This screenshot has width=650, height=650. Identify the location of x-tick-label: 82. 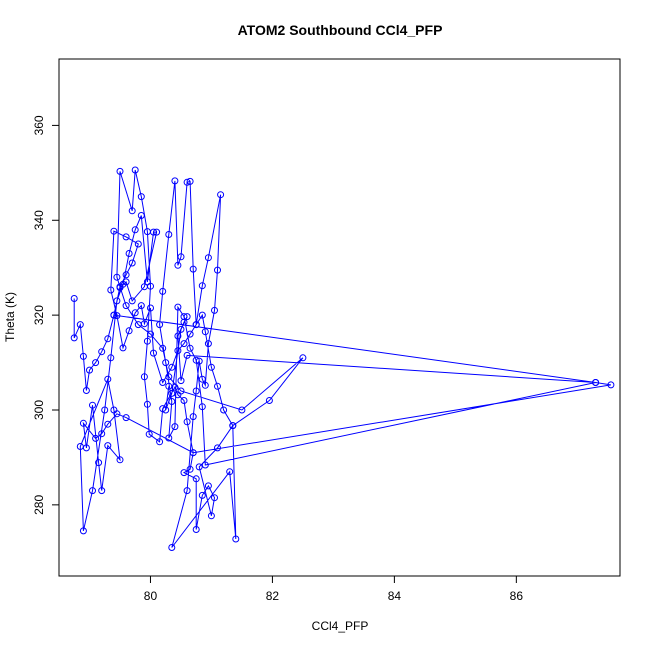
(273, 596).